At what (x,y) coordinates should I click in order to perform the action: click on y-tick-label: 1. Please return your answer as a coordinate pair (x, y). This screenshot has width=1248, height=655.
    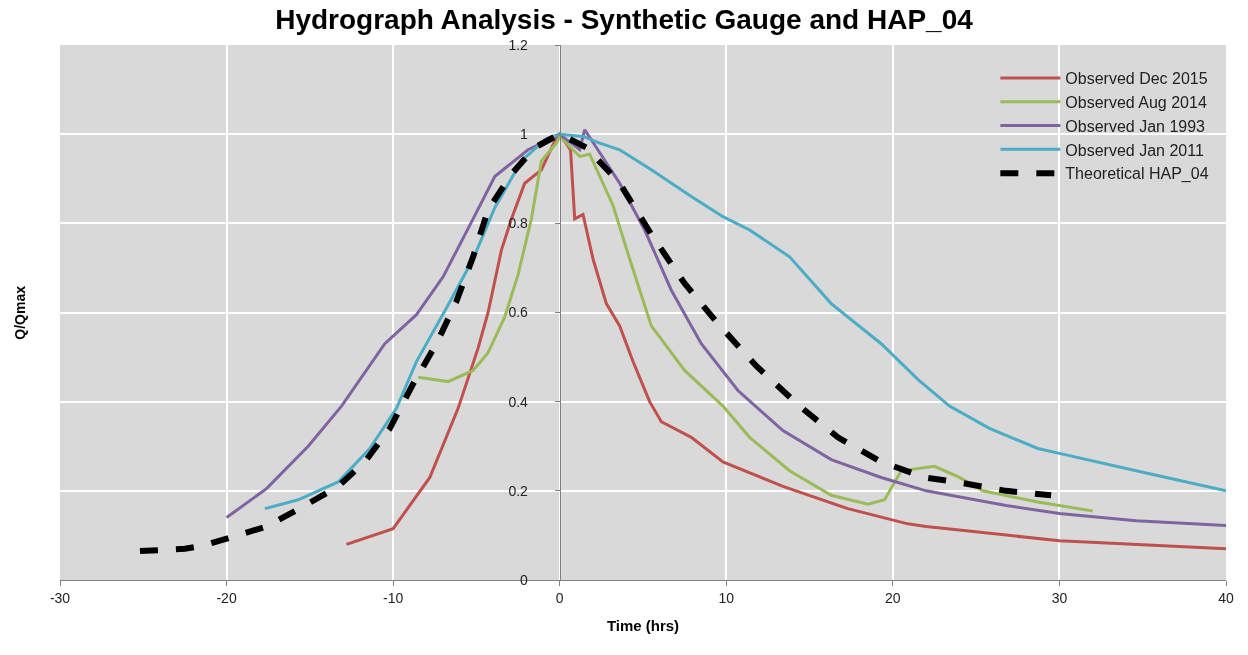
    Looking at the image, I should click on (524, 134).